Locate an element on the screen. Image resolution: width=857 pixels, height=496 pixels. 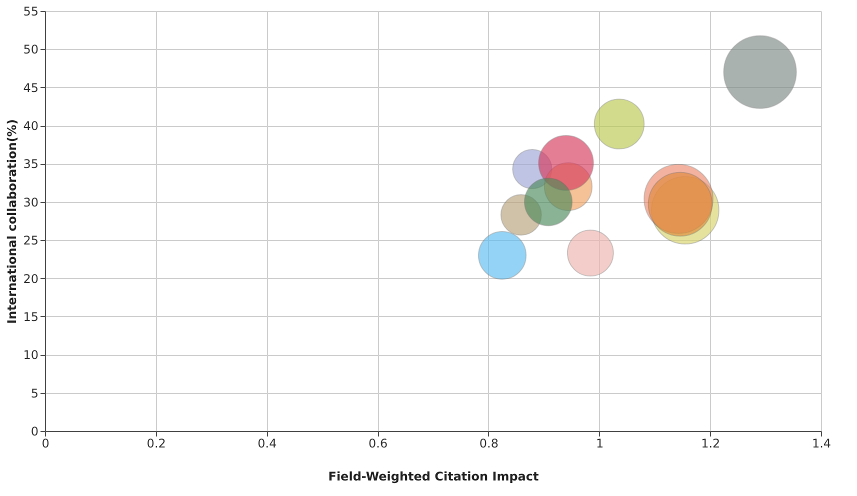
y-tick-label: 45 is located at coordinates (30, 87).